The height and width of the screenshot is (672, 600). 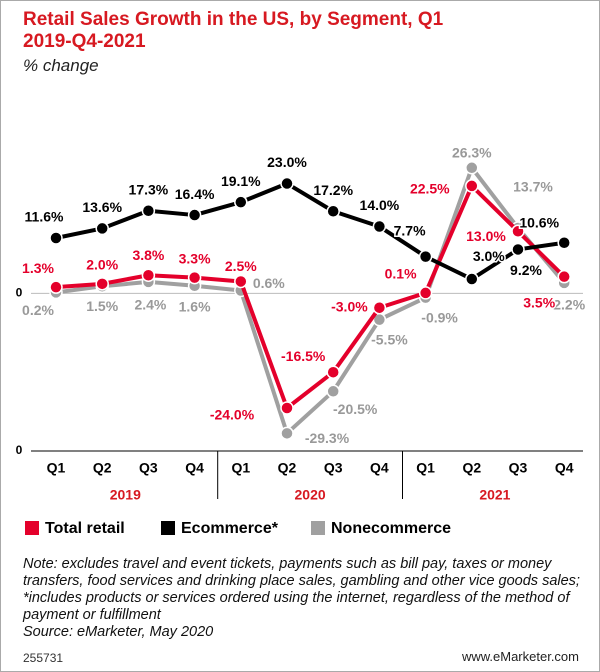 What do you see at coordinates (430, 189) in the screenshot?
I see `data-label: 22.5%` at bounding box center [430, 189].